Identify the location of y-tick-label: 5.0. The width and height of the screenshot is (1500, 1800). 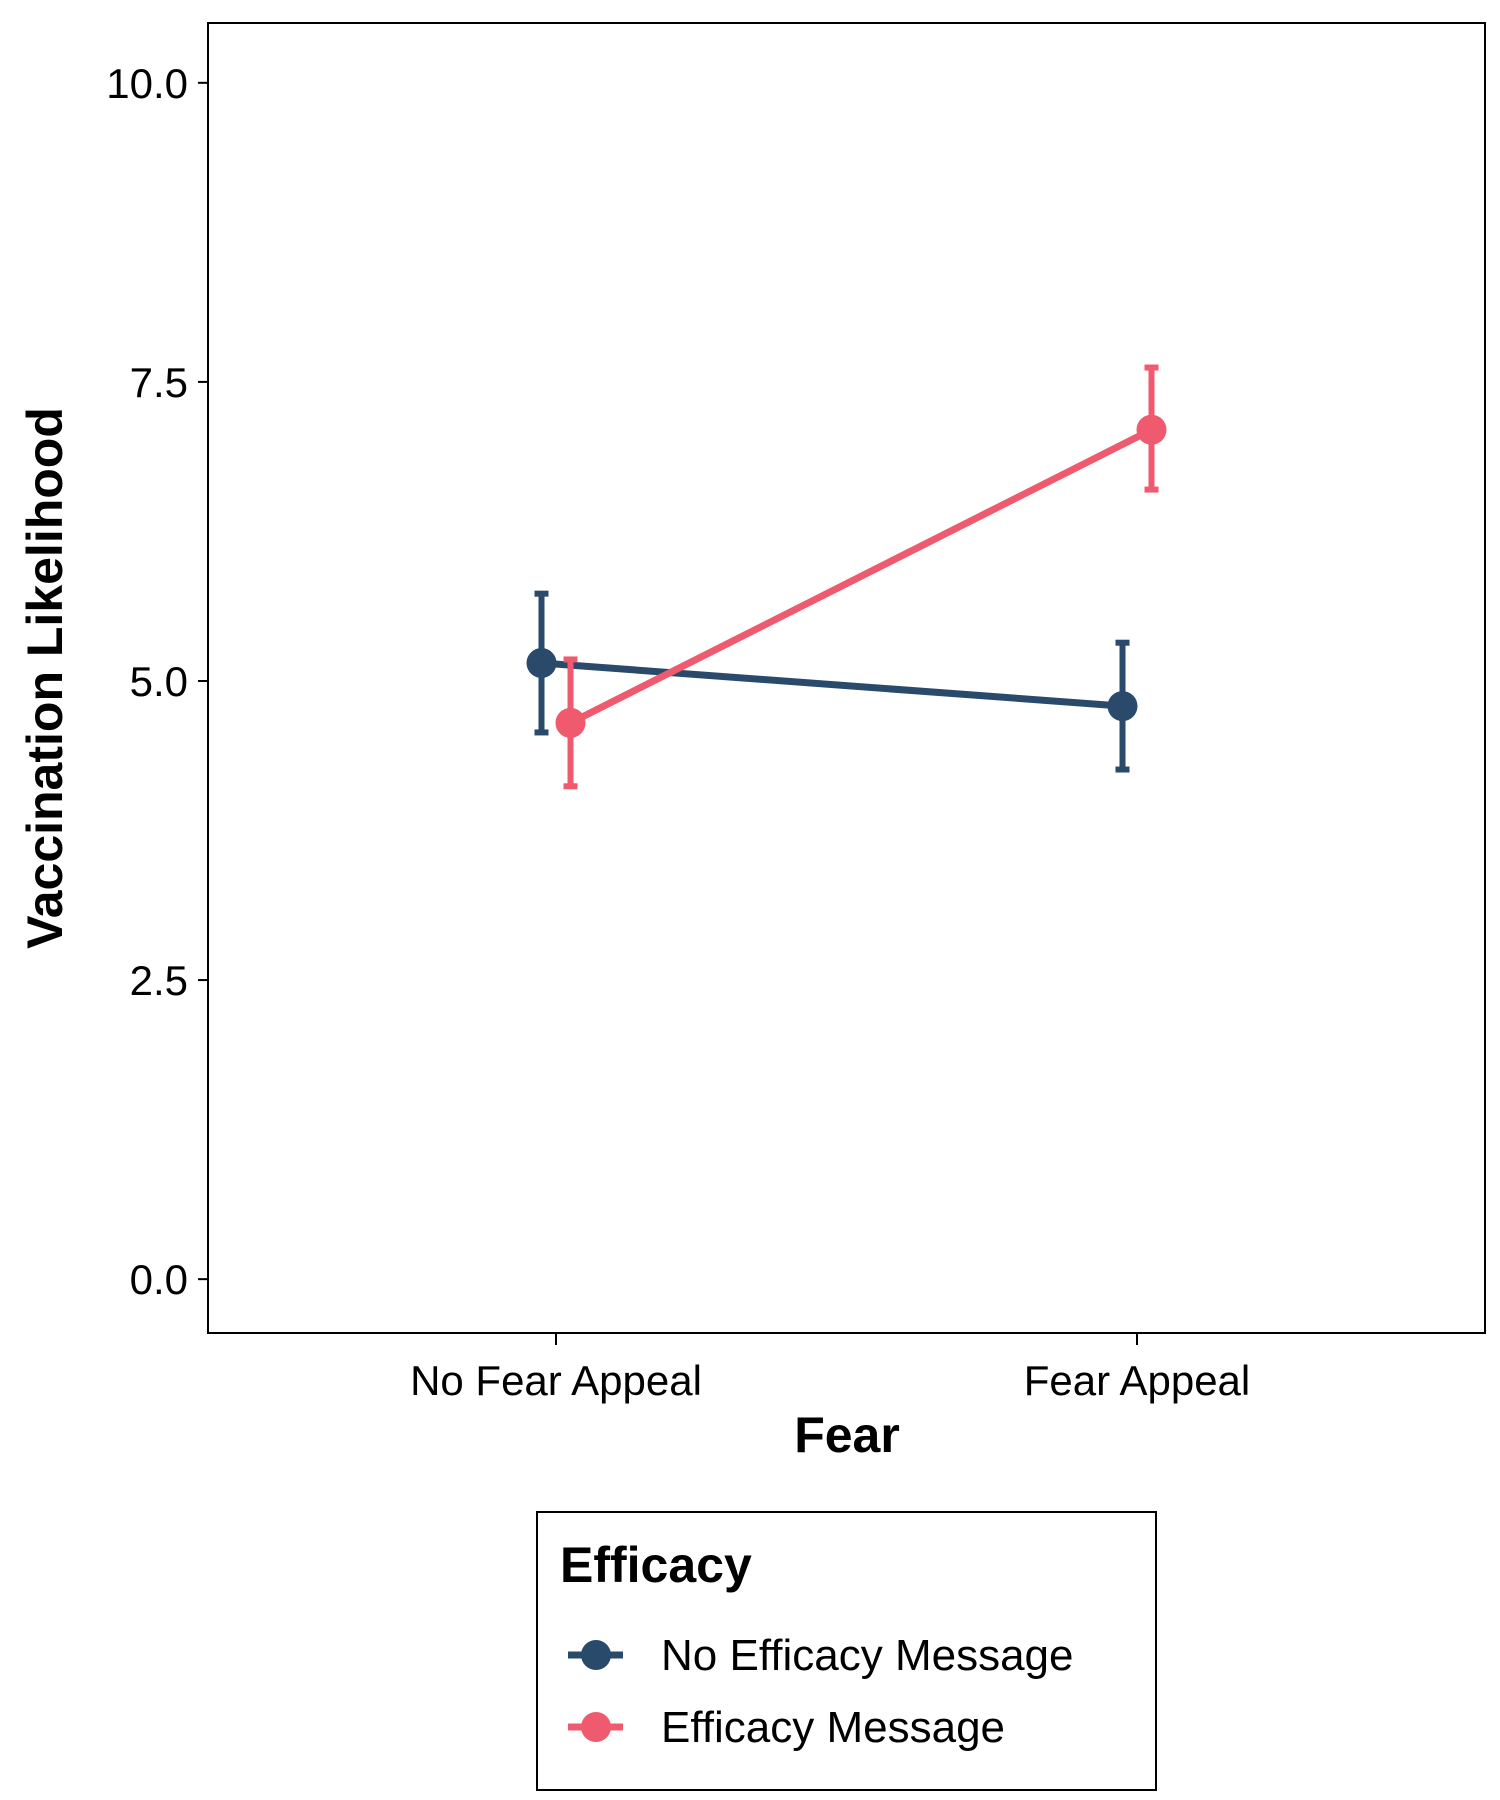
(159, 681).